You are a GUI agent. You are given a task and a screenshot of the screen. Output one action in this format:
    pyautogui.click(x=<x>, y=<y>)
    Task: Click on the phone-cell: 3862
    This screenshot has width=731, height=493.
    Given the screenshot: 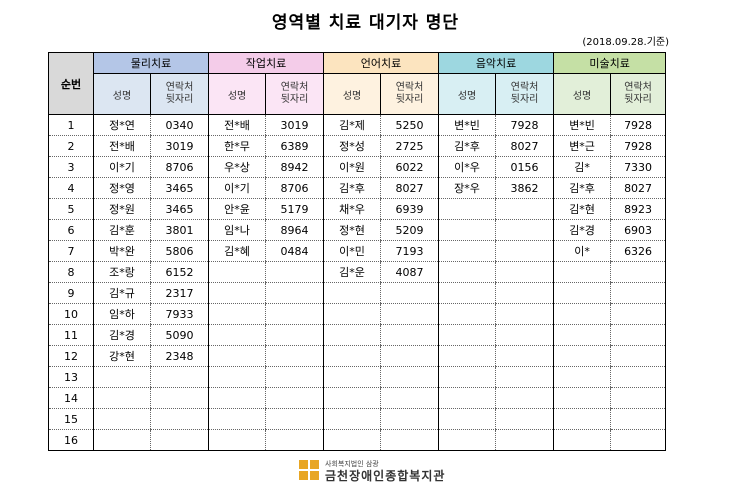 What is the action you would take?
    pyautogui.click(x=524, y=188)
    